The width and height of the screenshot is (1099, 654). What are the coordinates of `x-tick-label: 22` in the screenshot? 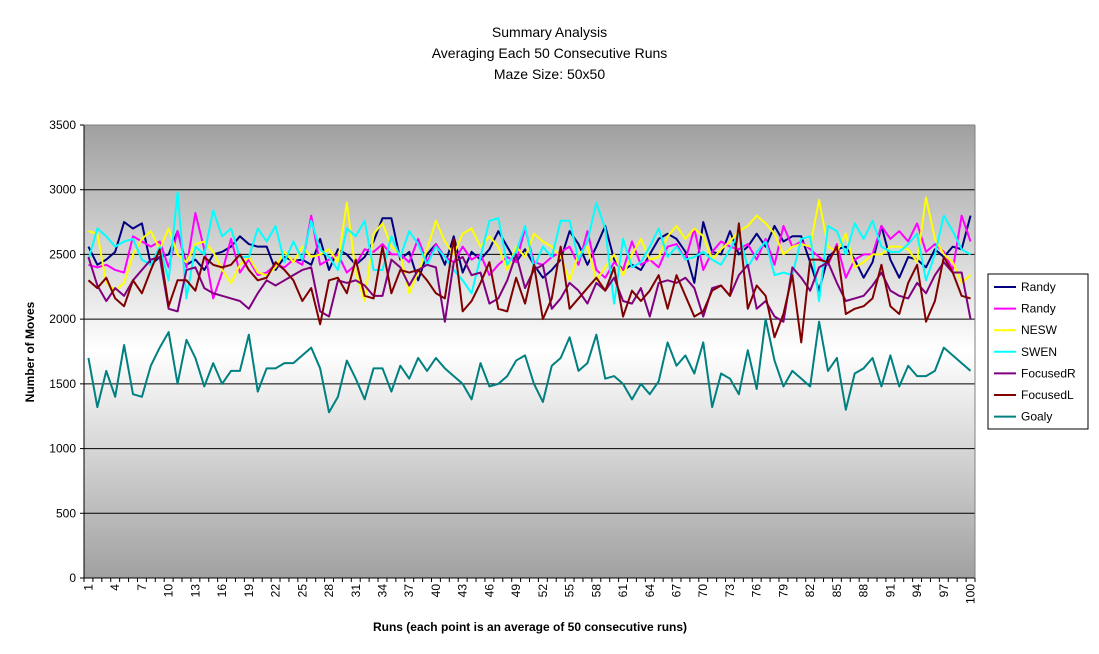 It's located at (276, 591).